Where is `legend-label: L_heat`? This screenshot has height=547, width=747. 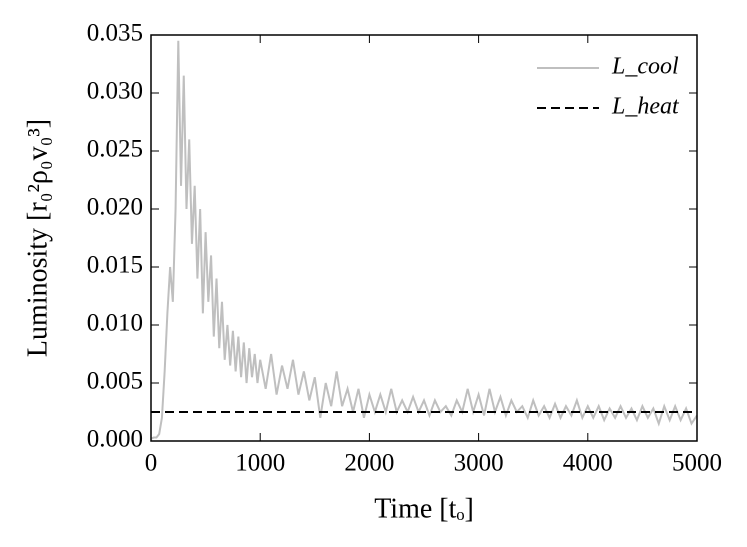
legend-label: L_heat is located at coordinates (645, 107).